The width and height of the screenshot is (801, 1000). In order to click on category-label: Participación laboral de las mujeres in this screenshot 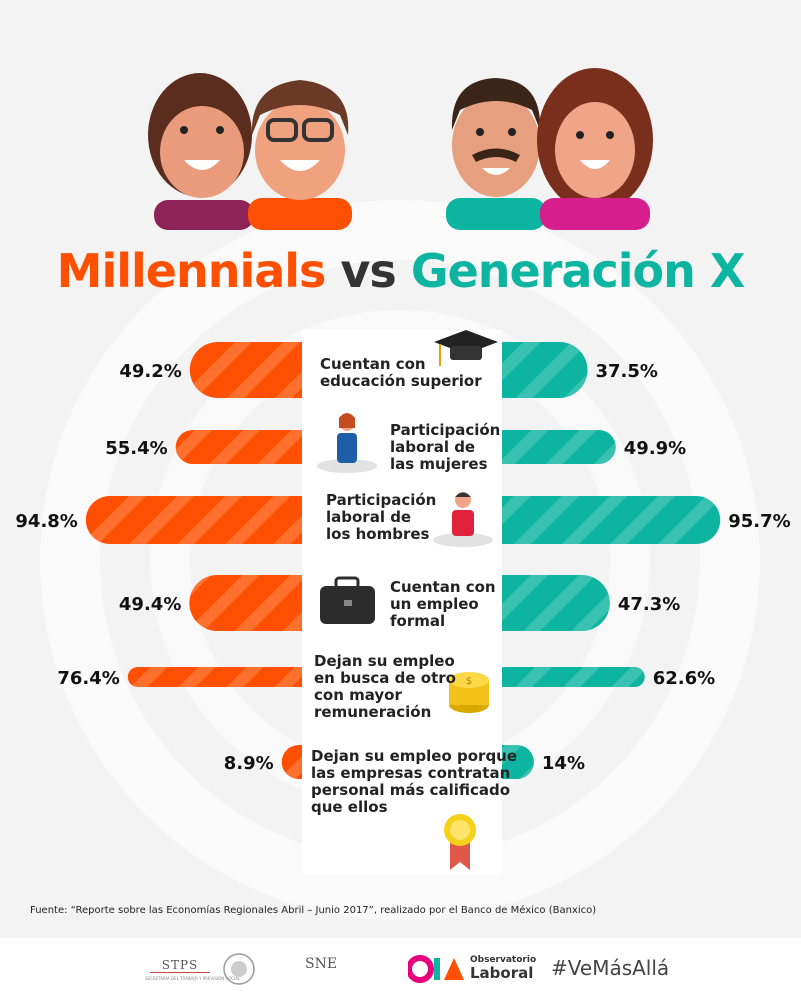, I will do `click(445, 447)`.